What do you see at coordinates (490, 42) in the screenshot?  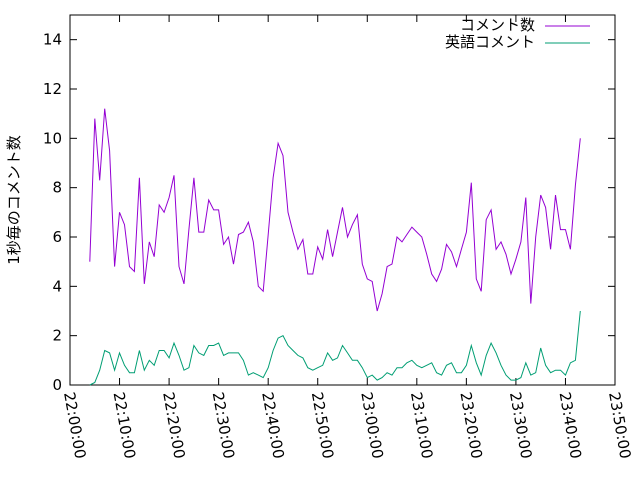 I see `legend-label-2: 英語コメント` at bounding box center [490, 42].